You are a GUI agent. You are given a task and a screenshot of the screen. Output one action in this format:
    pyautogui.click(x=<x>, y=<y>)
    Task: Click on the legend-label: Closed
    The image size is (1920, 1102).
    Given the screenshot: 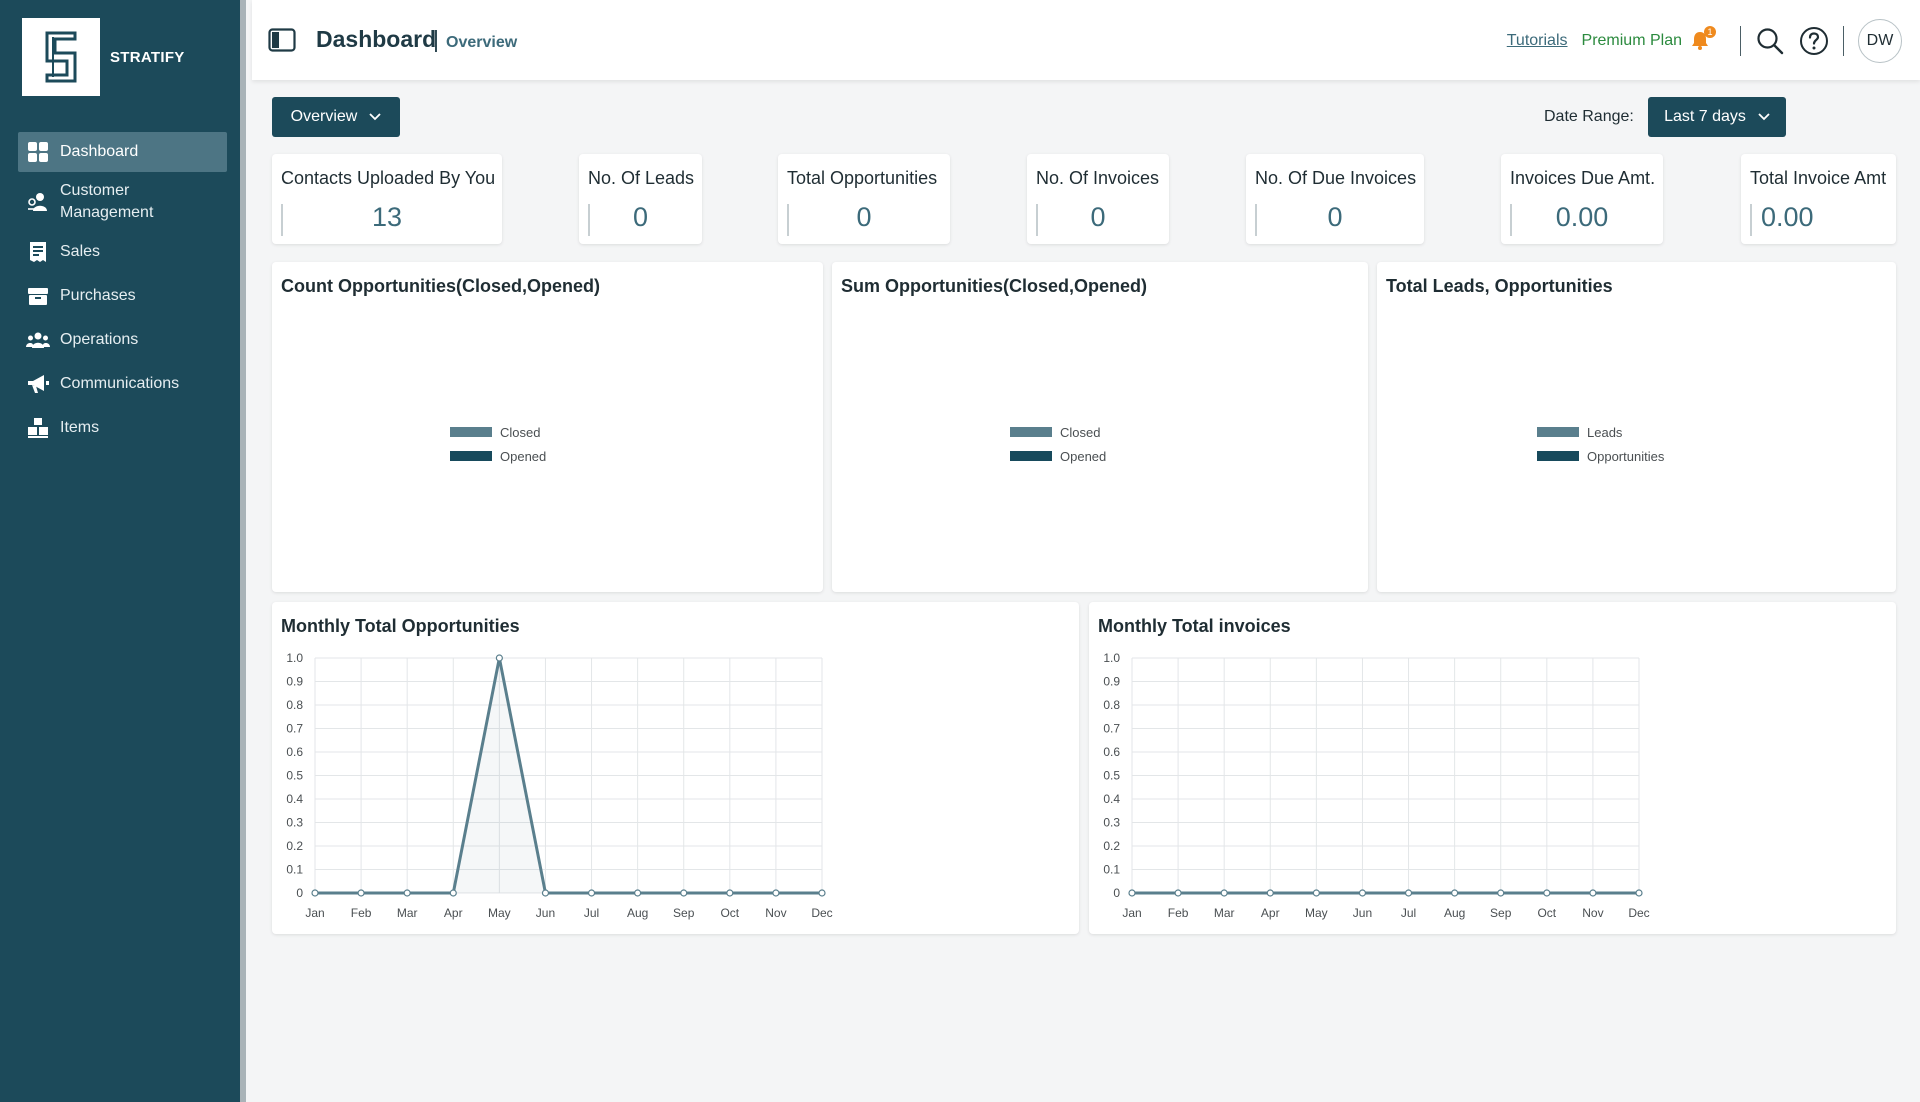 What is the action you would take?
    pyautogui.click(x=1080, y=432)
    